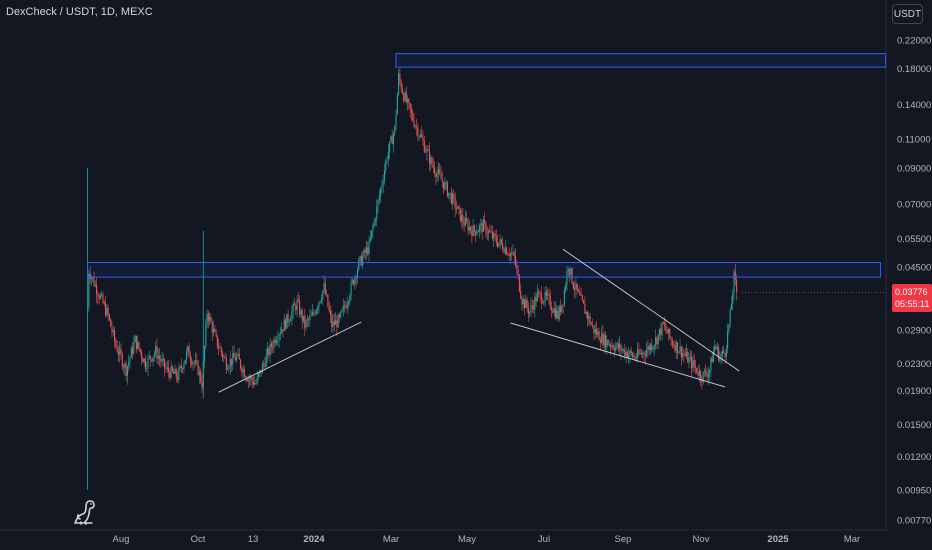 This screenshot has width=932, height=550. Describe the element at coordinates (914, 204) in the screenshot. I see `price-tick-label: 0.07000` at that location.